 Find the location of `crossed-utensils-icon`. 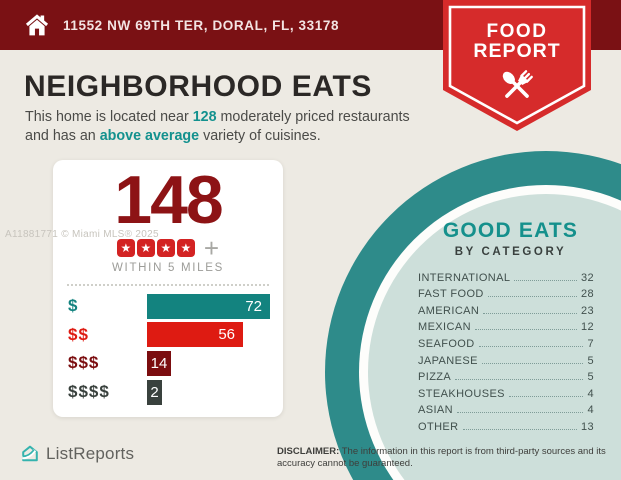

crossed-utensils-icon is located at coordinates (517, 84).